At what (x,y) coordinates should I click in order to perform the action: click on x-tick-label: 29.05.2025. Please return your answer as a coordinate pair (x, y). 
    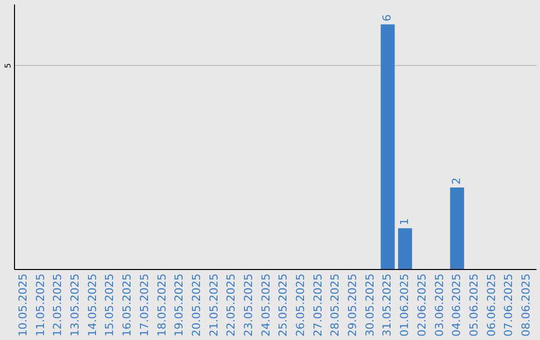
    Looking at the image, I should click on (353, 305).